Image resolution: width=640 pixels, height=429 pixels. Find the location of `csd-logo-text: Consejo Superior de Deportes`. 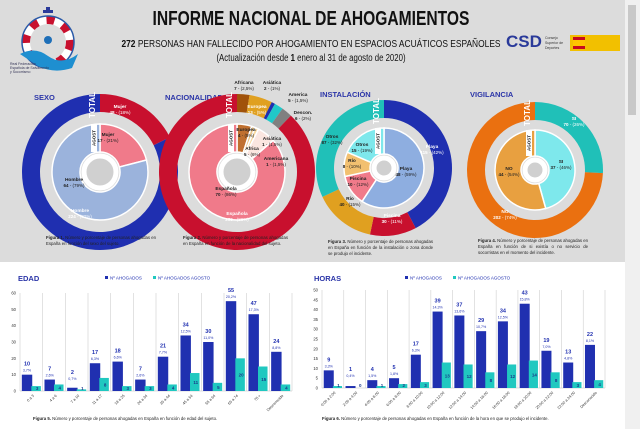

csd-logo-text: Consejo Superior de Deportes is located at coordinates (554, 43).